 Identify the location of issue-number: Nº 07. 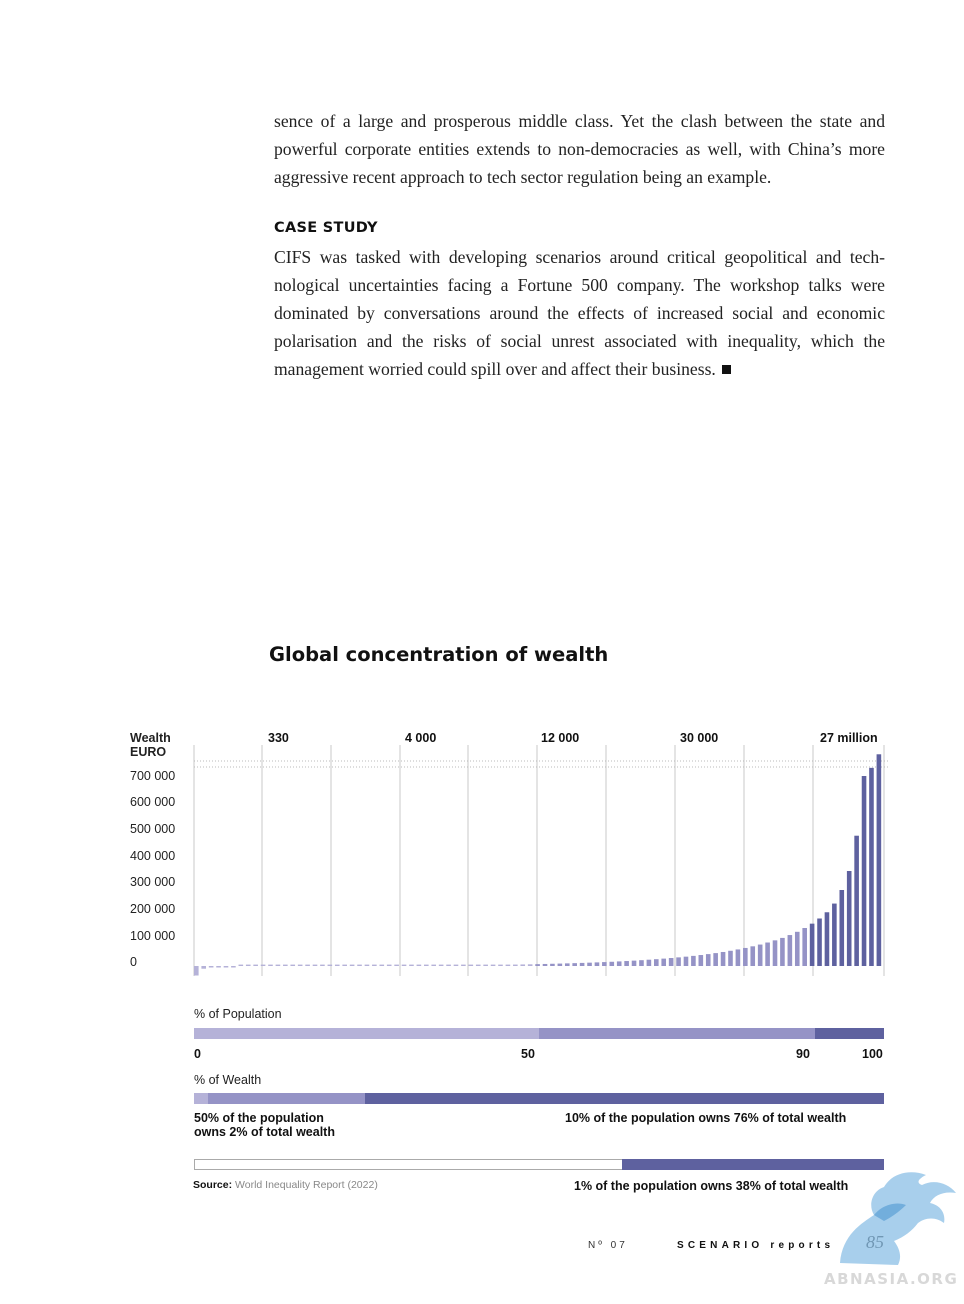
(608, 1245).